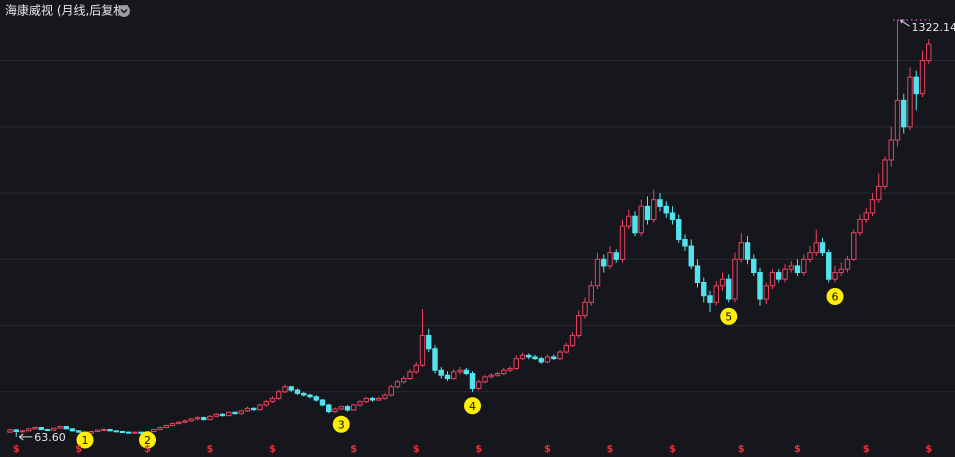 The width and height of the screenshot is (955, 457). What do you see at coordinates (933, 27) in the screenshot?
I see `high-label: 1322.14` at bounding box center [933, 27].